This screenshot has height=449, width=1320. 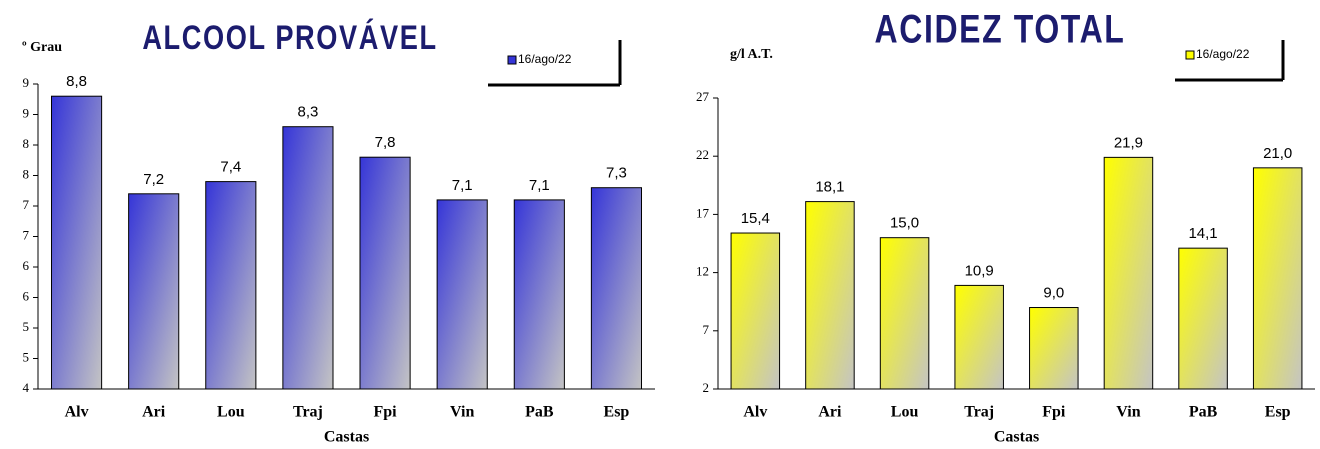 I want to click on value-label: 14,1, so click(x=1202, y=233).